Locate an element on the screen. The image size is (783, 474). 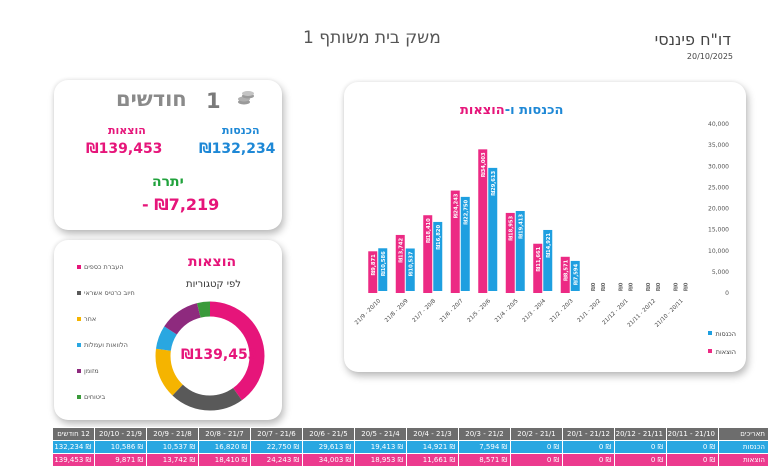
donut-slice is located at coordinates (210, 356).